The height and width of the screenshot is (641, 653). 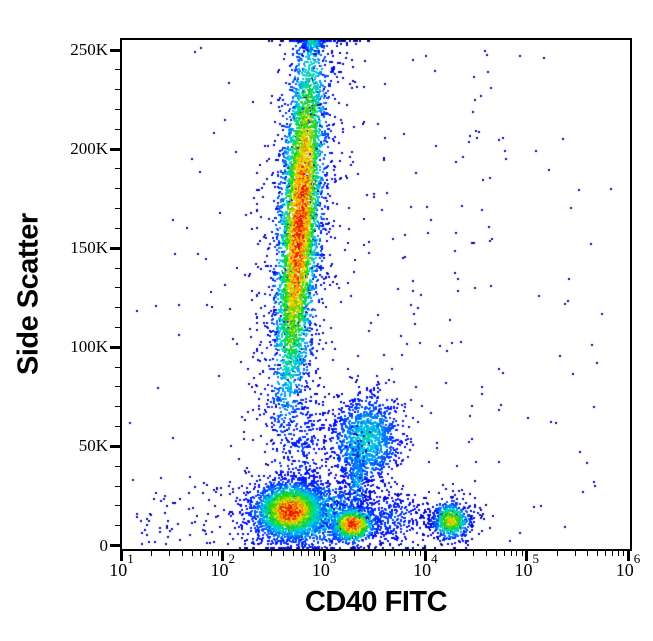 I want to click on y-axis-title: Side Scatter, so click(x=28, y=294).